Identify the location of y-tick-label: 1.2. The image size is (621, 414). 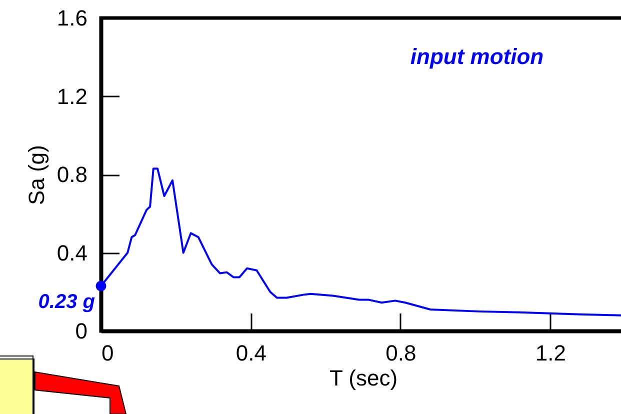
(72, 96).